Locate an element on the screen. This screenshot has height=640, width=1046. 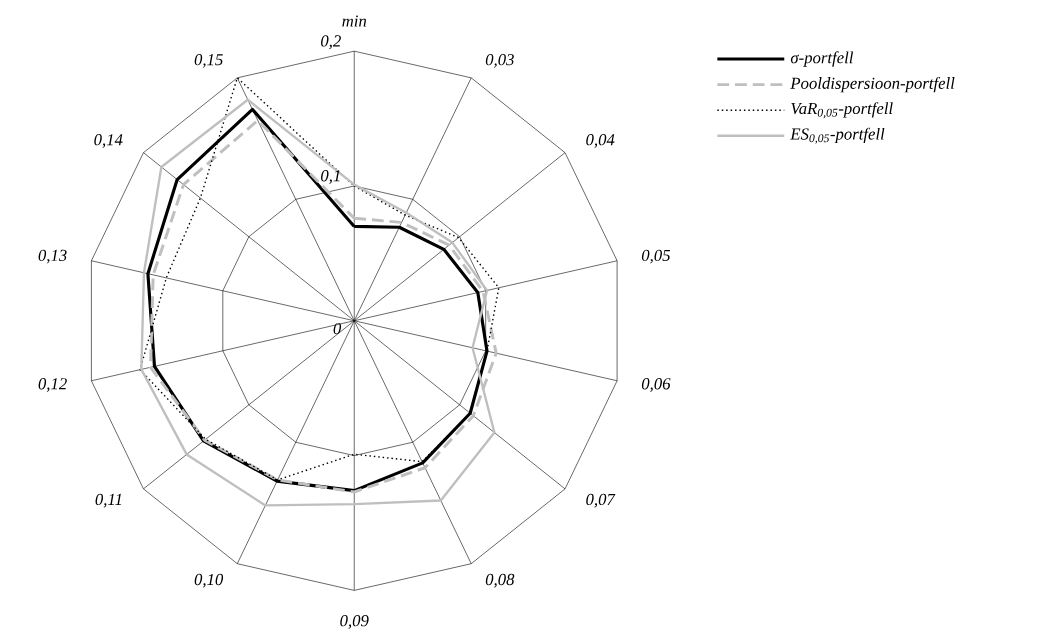
spoke-label: 0,07 is located at coordinates (601, 501).